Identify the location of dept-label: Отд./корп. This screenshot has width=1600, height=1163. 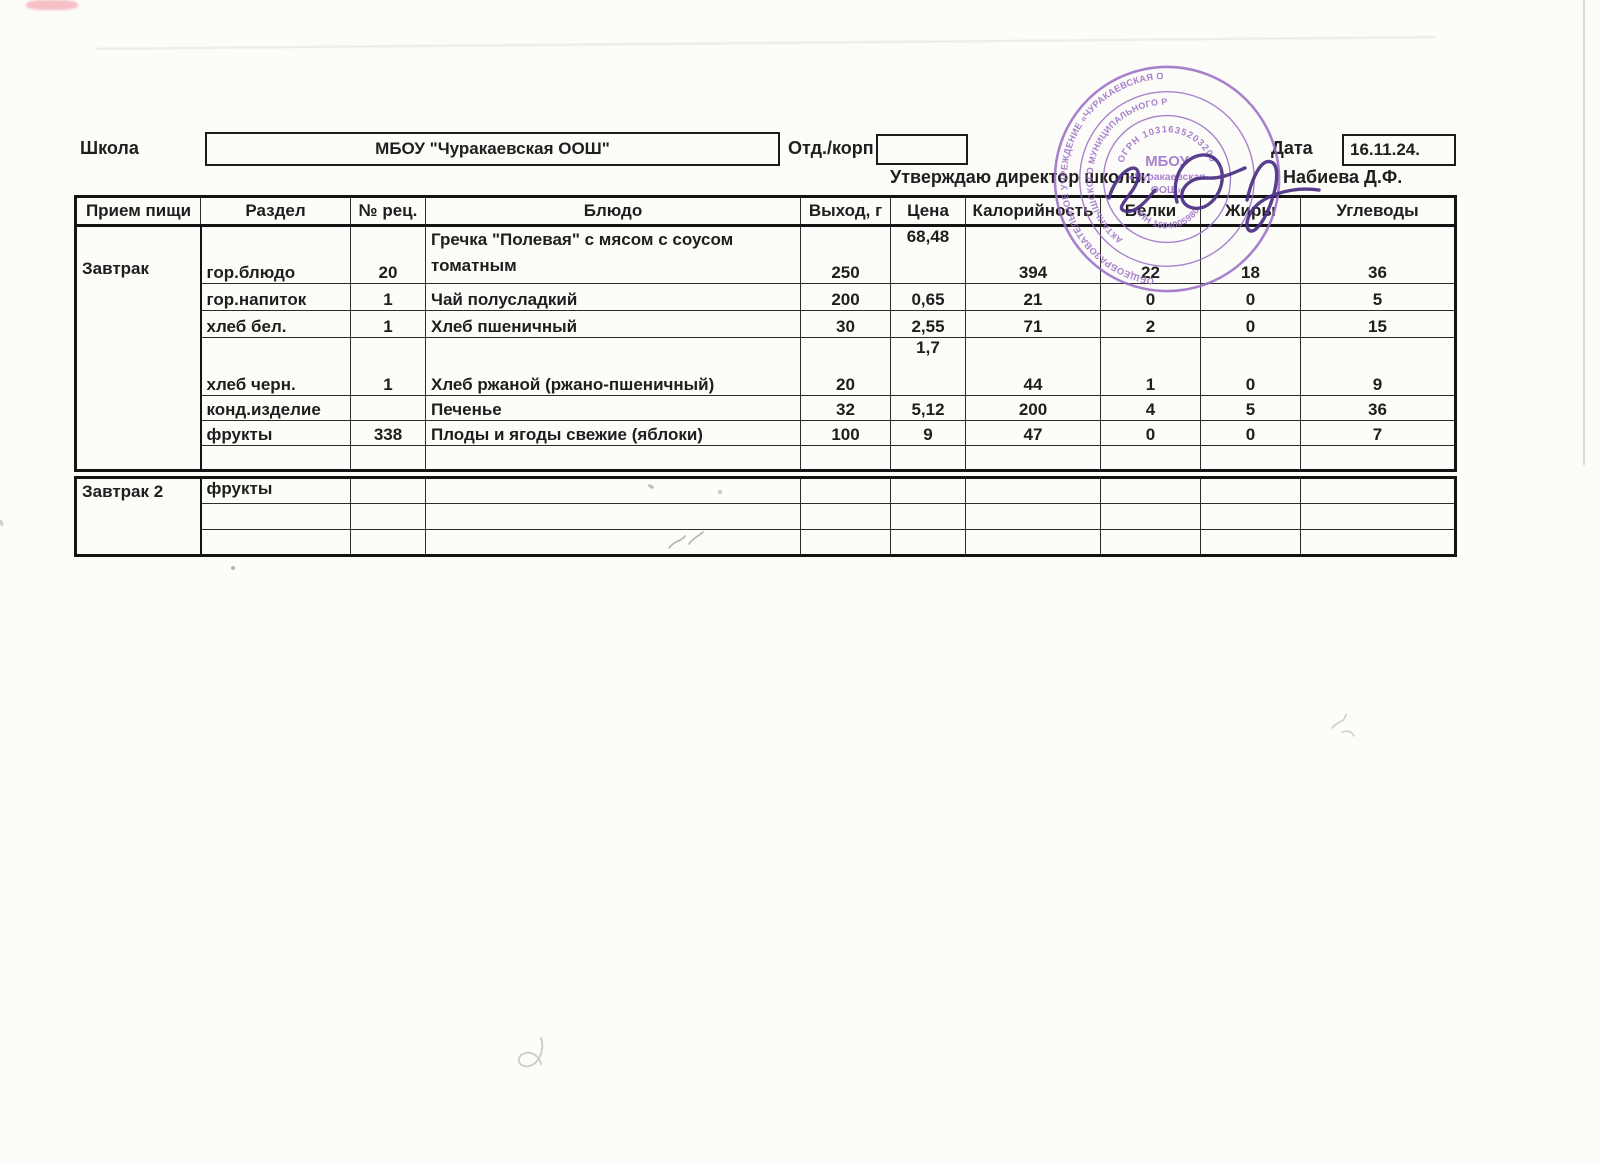
(831, 148).